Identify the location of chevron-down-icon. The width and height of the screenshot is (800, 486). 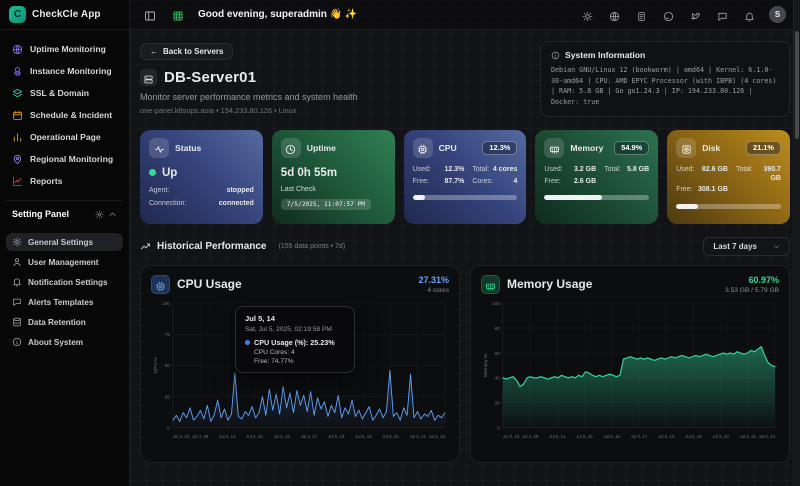
(776, 246).